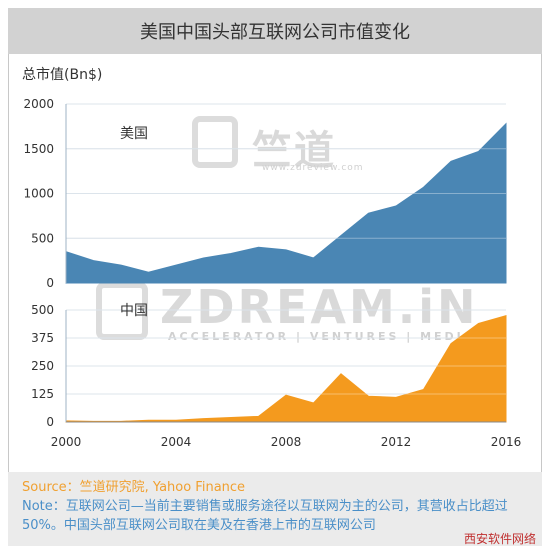 This screenshot has width=550, height=553. Describe the element at coordinates (286, 442) in the screenshot. I see `x-tick-label: 2008` at that location.